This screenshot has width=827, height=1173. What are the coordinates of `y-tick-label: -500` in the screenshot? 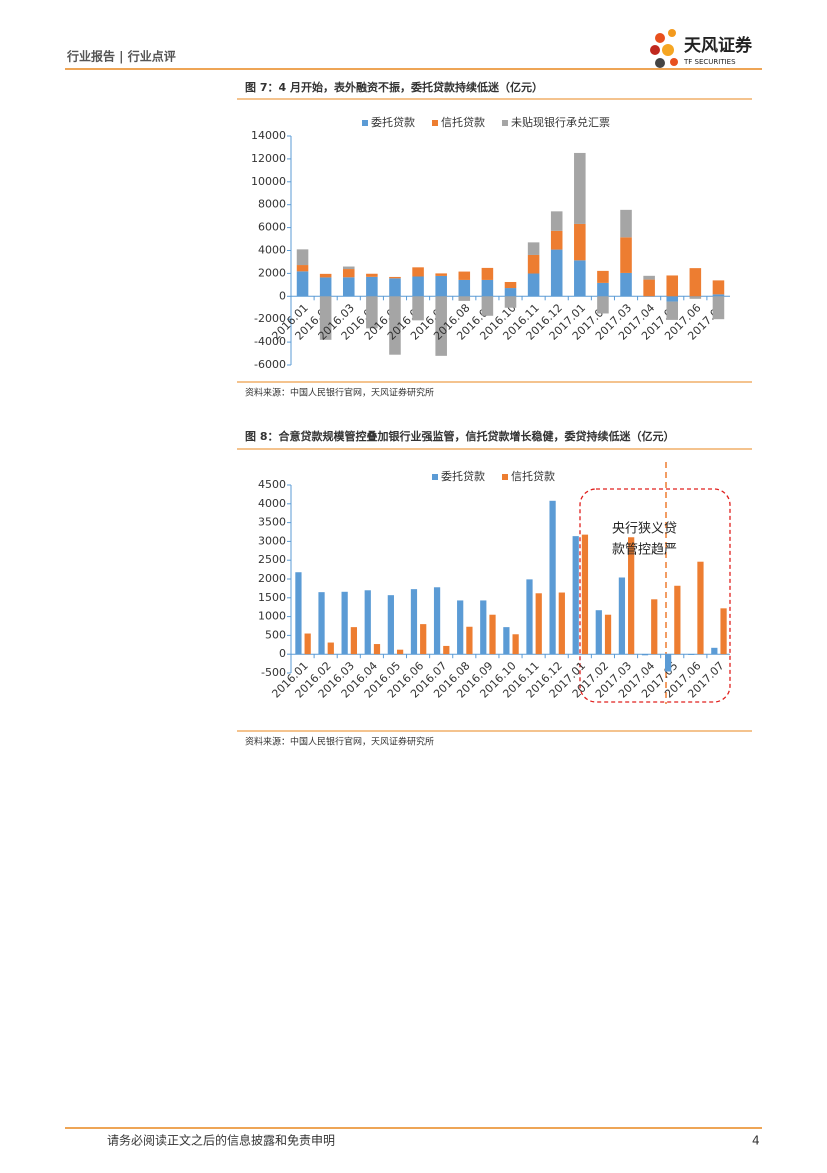 It's located at (273, 672).